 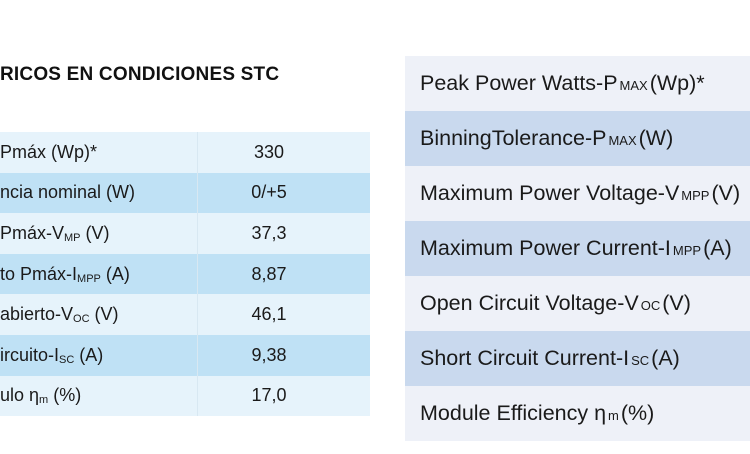 What do you see at coordinates (577, 83) in the screenshot?
I see `table-row: Peak Power Watts-P MAX (Wp)*` at bounding box center [577, 83].